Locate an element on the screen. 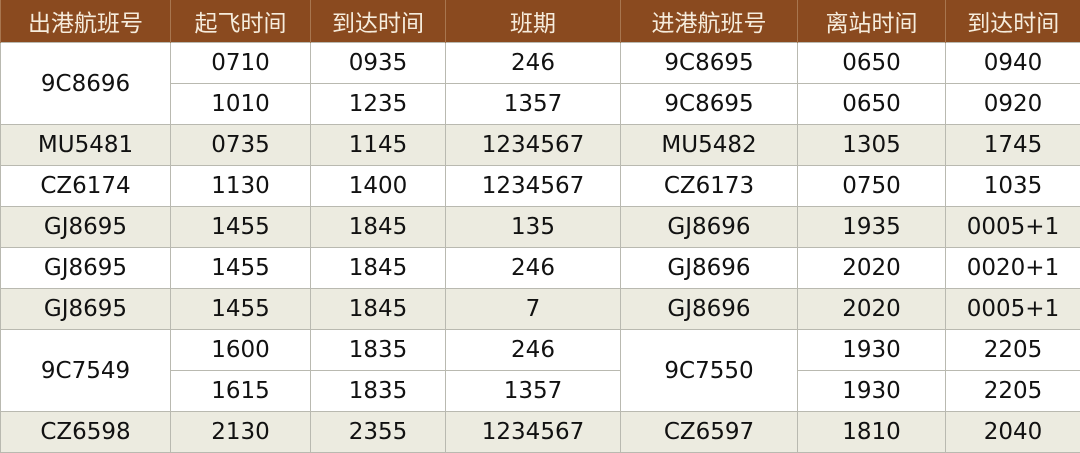  cell-outbound-flight: 9C7549 is located at coordinates (86, 371).